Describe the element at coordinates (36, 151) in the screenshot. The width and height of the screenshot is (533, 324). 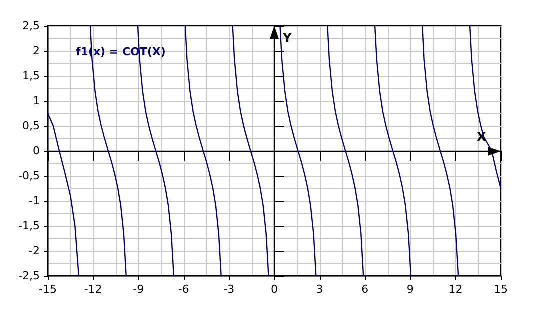
I see `y-tick-label: 0` at that location.